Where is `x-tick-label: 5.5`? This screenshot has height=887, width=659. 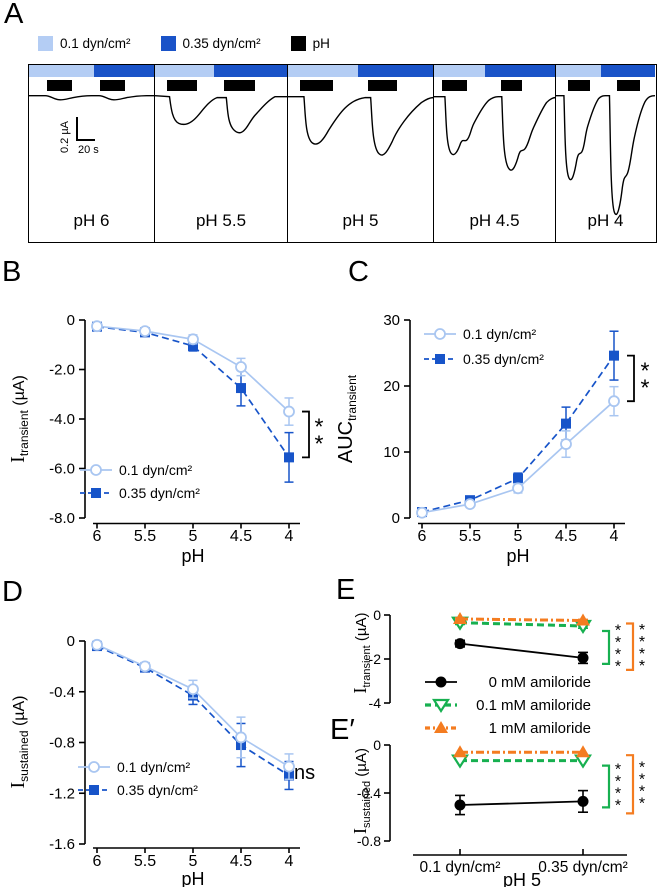 x-tick-label: 5.5 is located at coordinates (145, 536).